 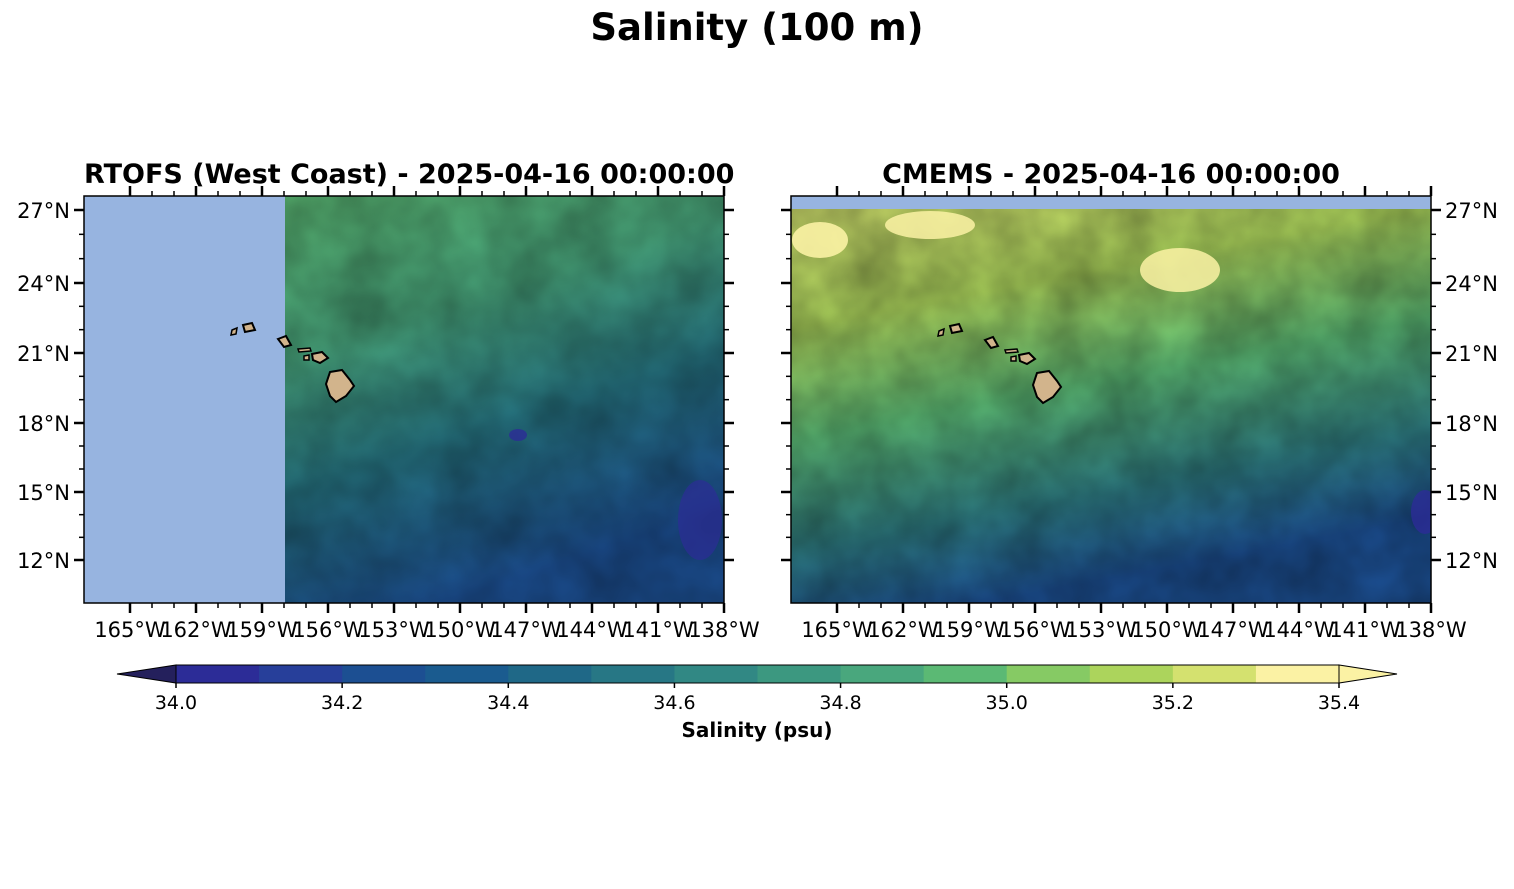 I want to click on rtofs-nodata-area, so click(x=184, y=399).